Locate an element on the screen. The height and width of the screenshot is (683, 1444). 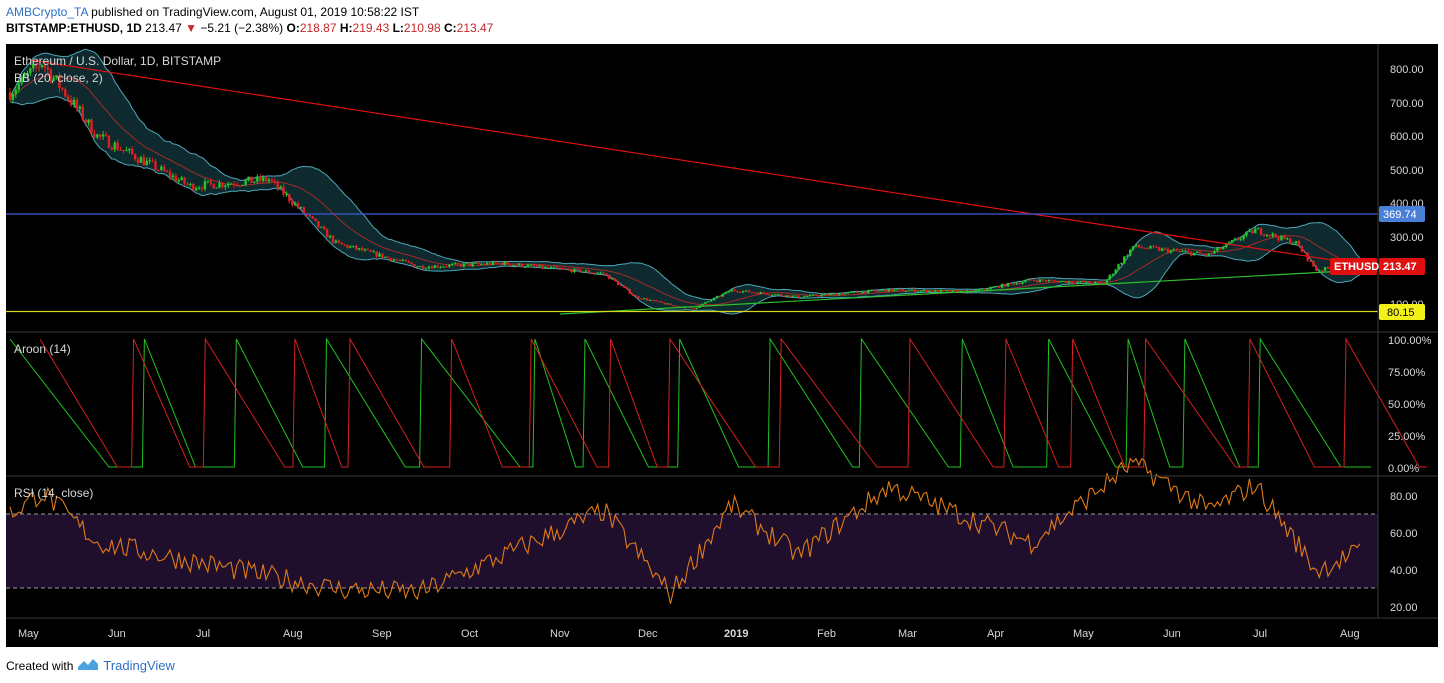
author-link: AMBCrypto_TA is located at coordinates (47, 12).